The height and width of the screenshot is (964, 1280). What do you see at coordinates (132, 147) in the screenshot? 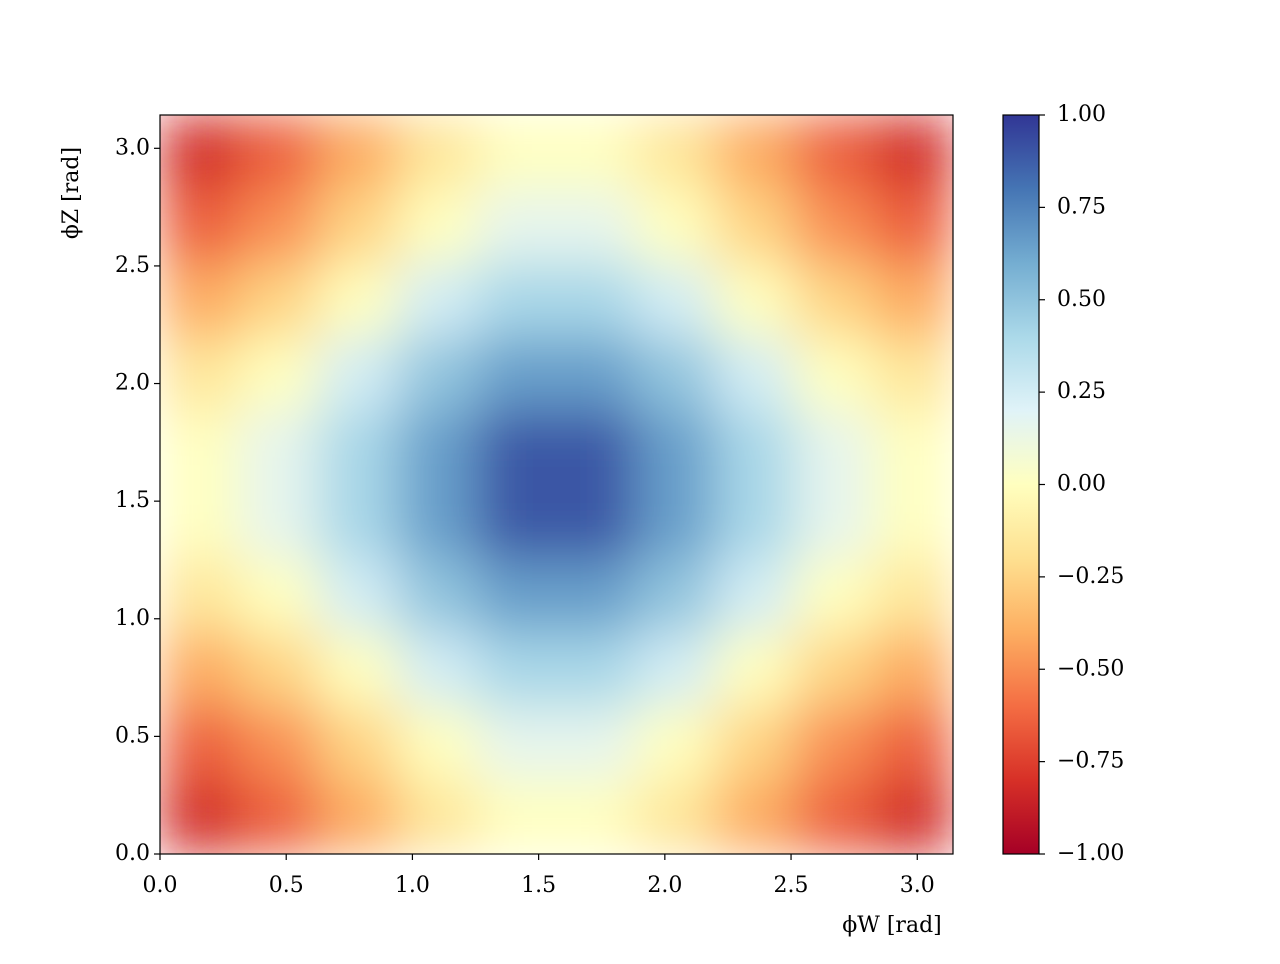
I see `y-tick-label: 3.0` at bounding box center [132, 147].